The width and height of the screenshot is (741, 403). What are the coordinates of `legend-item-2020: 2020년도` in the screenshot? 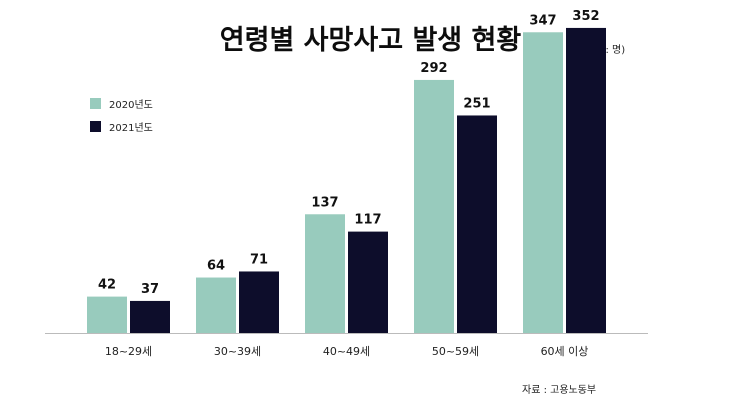 It's located at (121, 103).